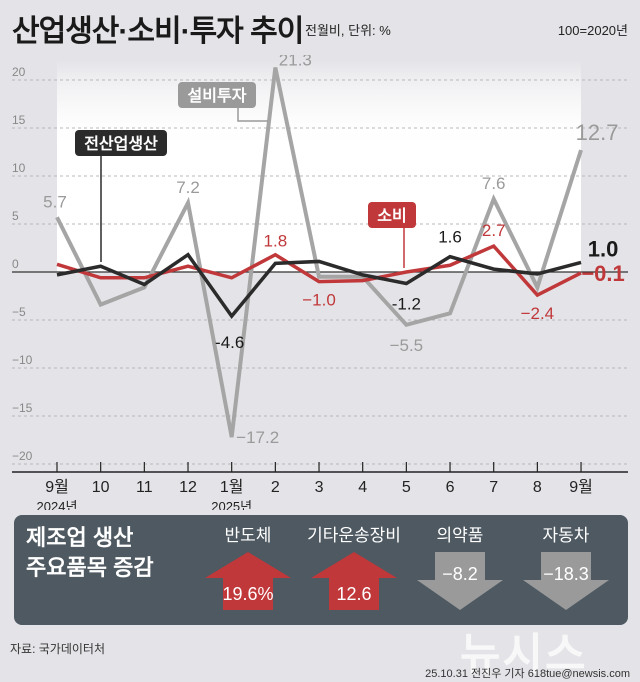  I want to click on svg-text: 6, so click(450, 487).